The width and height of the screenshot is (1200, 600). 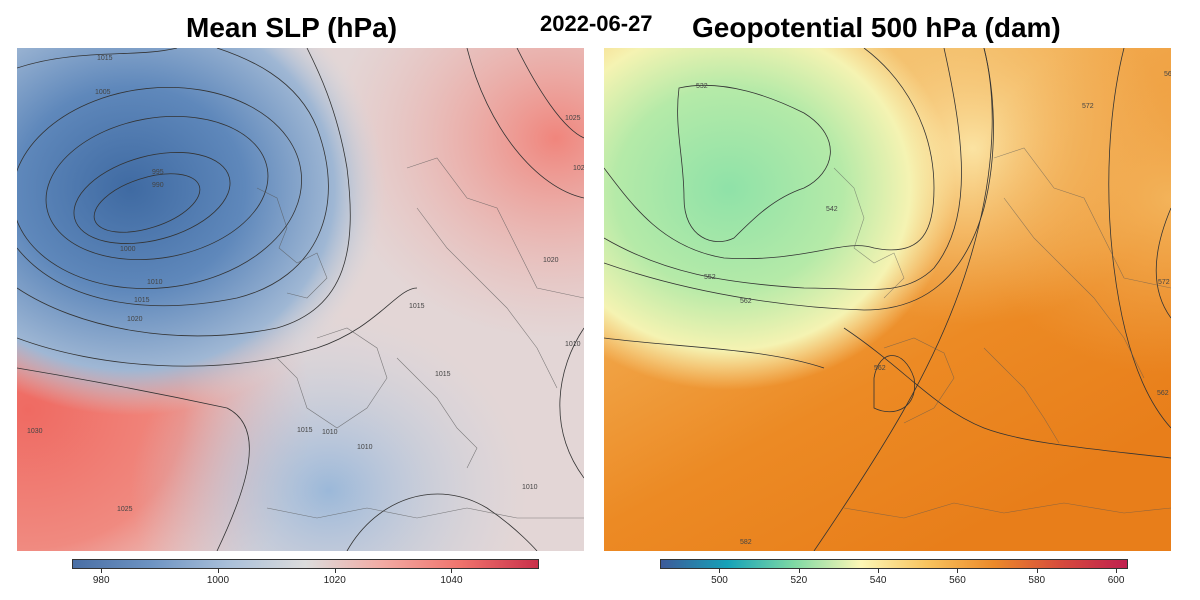 I want to click on z500-colorbar-tick-label: 520, so click(x=799, y=580).